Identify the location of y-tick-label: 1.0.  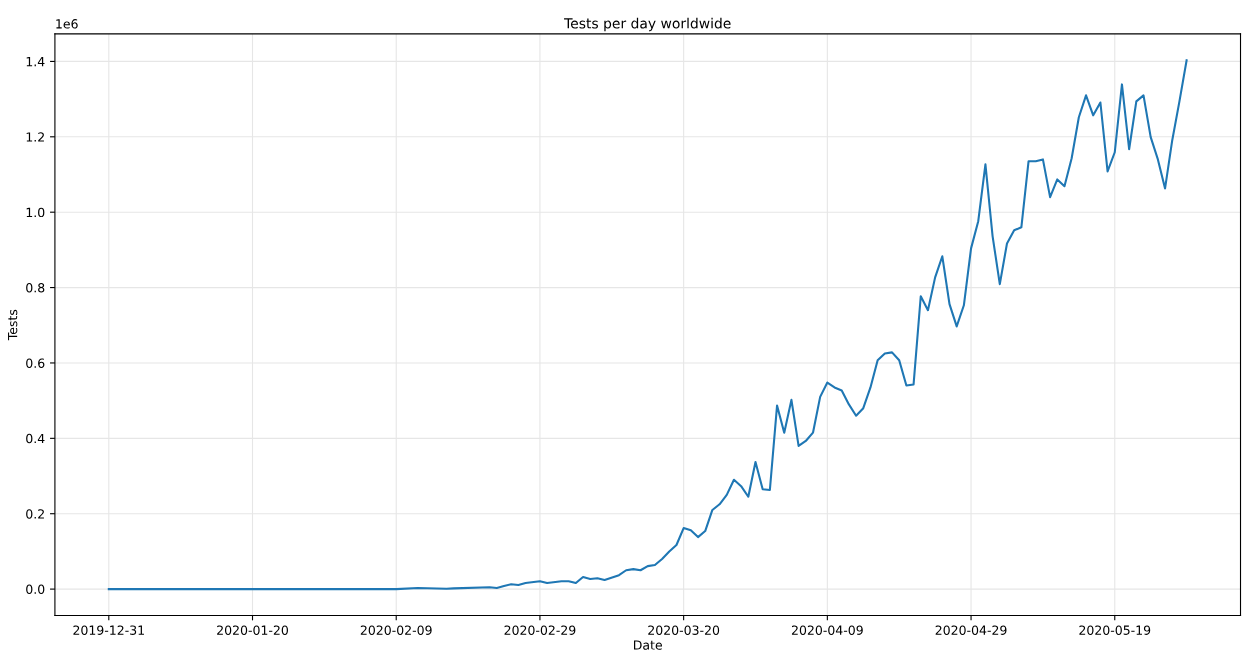
(35, 212).